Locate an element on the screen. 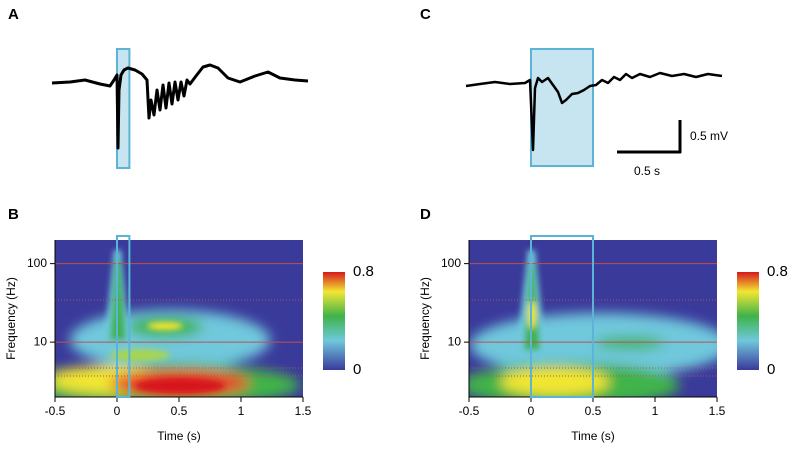 This screenshot has width=788, height=455. trace-window is located at coordinates (562, 107).